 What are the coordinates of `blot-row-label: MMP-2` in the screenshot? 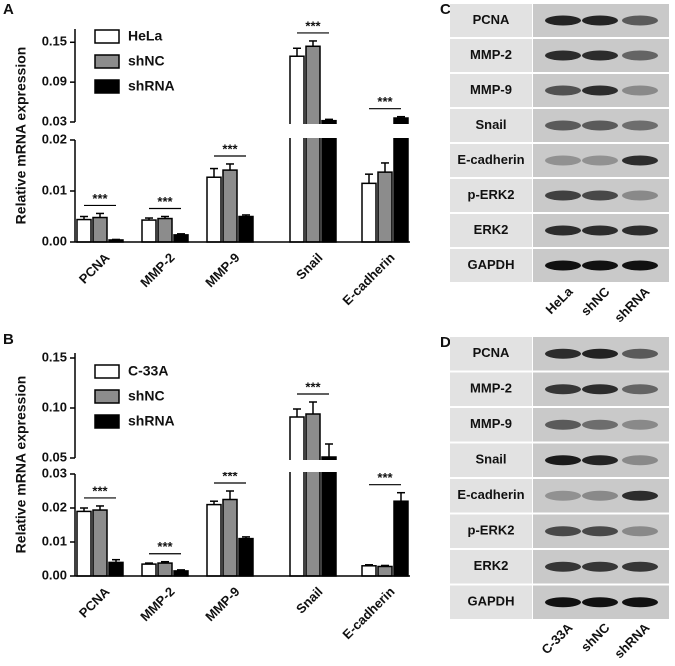 It's located at (491, 388).